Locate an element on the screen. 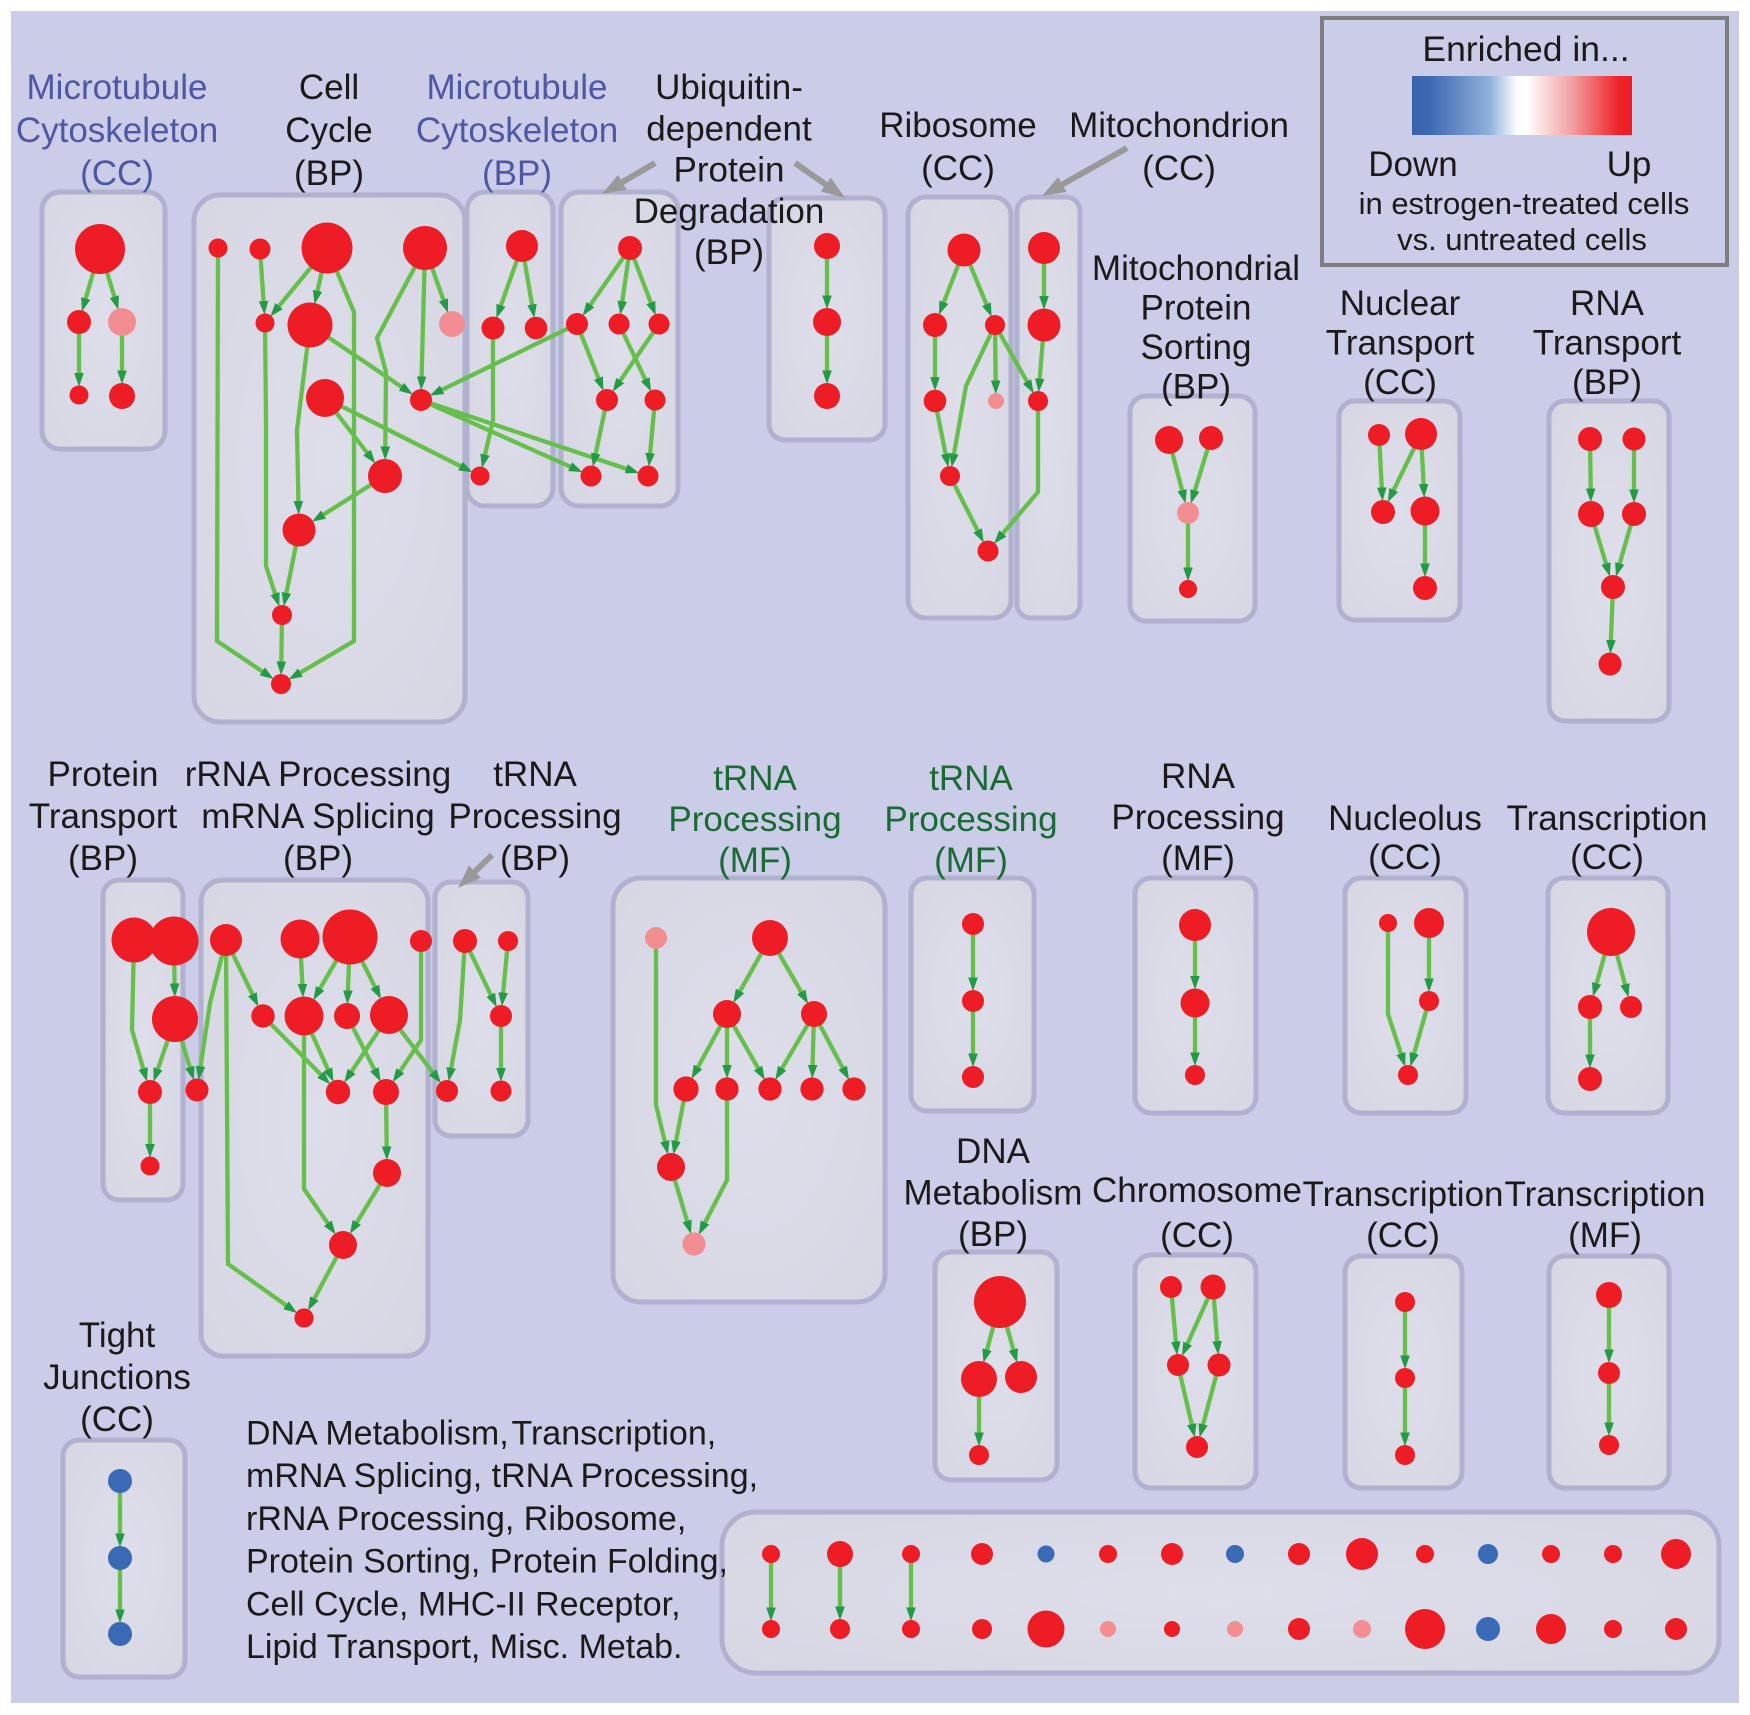 The width and height of the screenshot is (1750, 1715). svg-text: Chromosome is located at coordinates (1197, 1190).